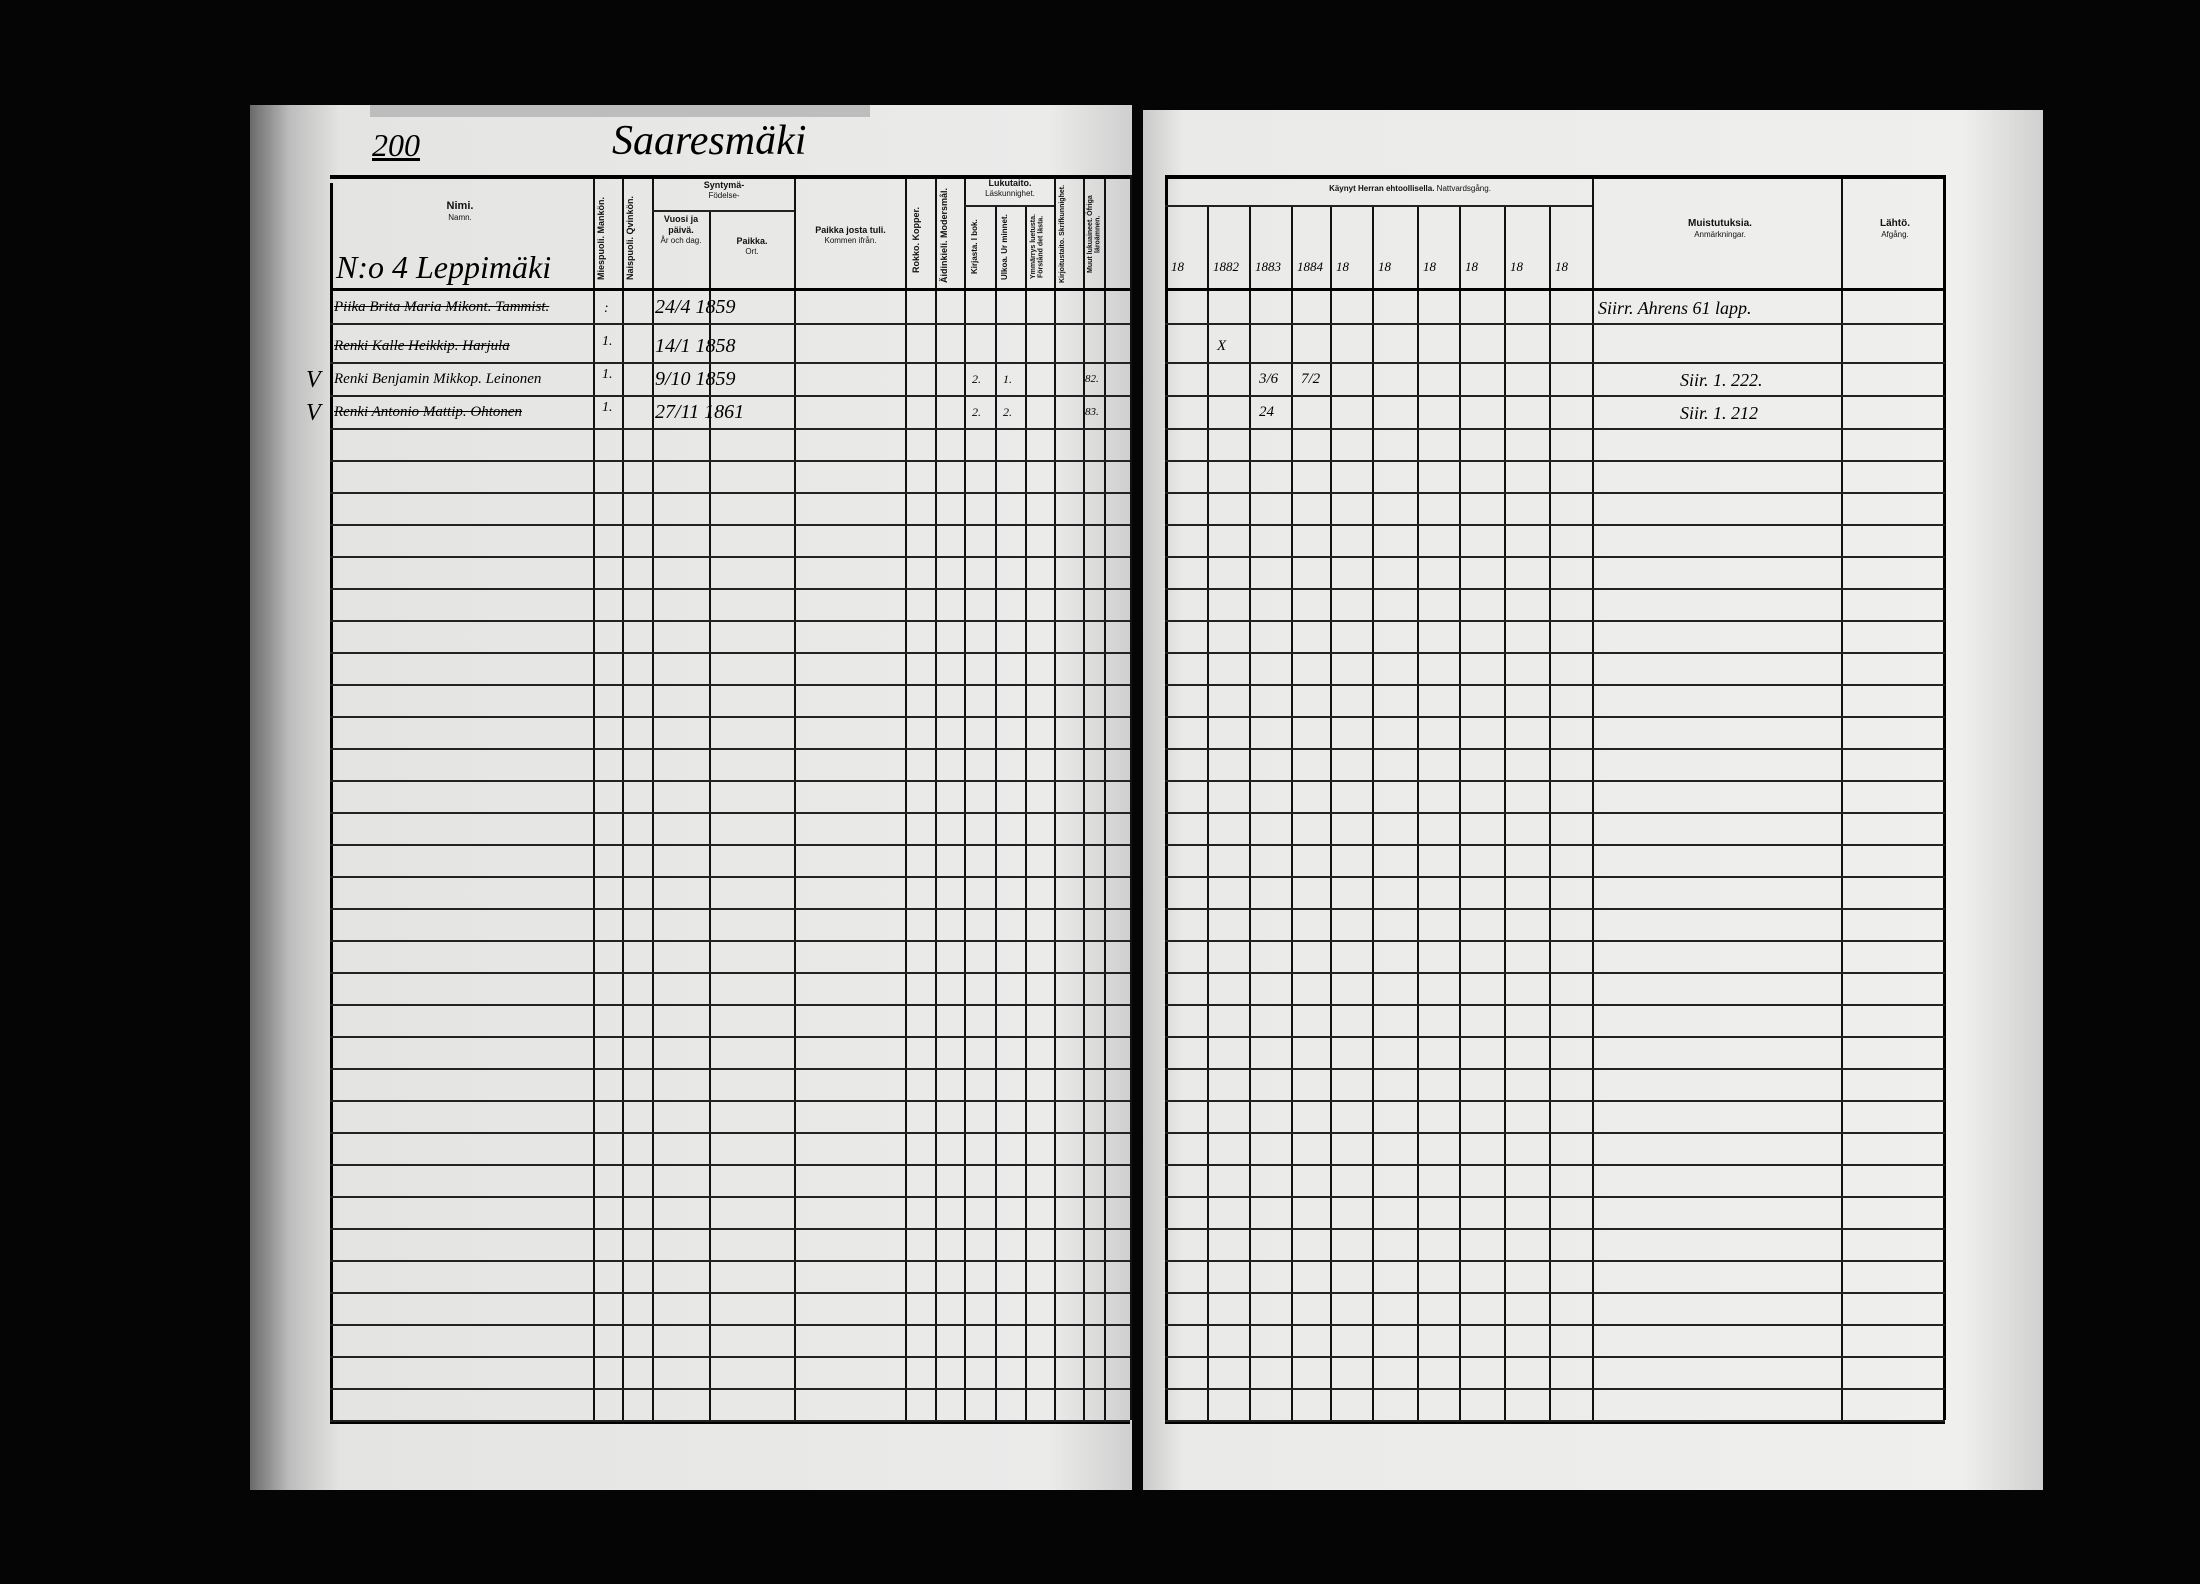 The height and width of the screenshot is (1584, 2200). What do you see at coordinates (916, 240) in the screenshot?
I see `col-smallpox-header: Rokko. Kopper.` at bounding box center [916, 240].